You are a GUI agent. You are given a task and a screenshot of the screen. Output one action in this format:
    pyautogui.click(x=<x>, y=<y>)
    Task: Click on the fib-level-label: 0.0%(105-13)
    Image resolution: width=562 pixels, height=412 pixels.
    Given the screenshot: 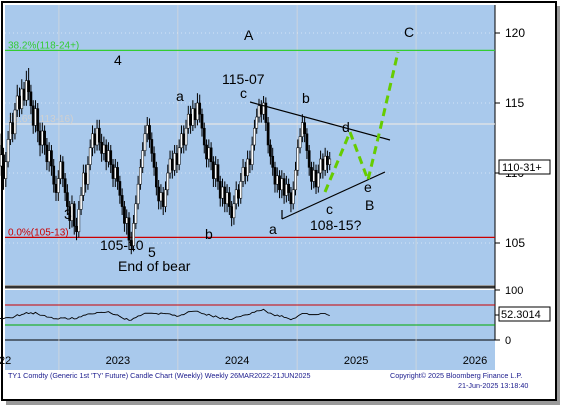 What is the action you would take?
    pyautogui.click(x=38, y=232)
    